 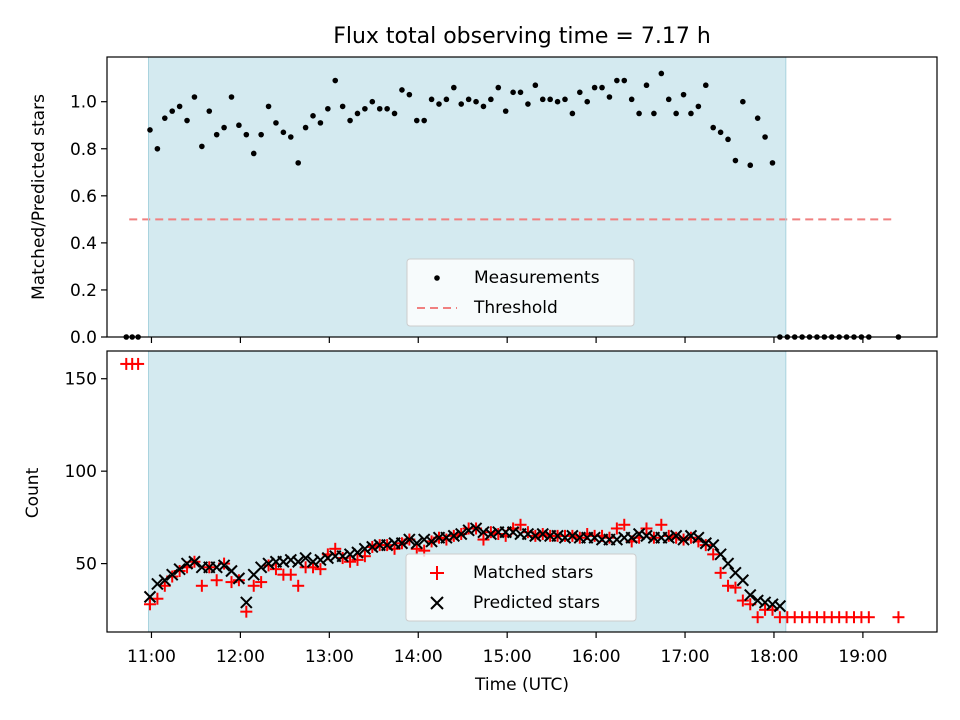 I want to click on y-tick-label: 0.8, so click(x=83, y=150).